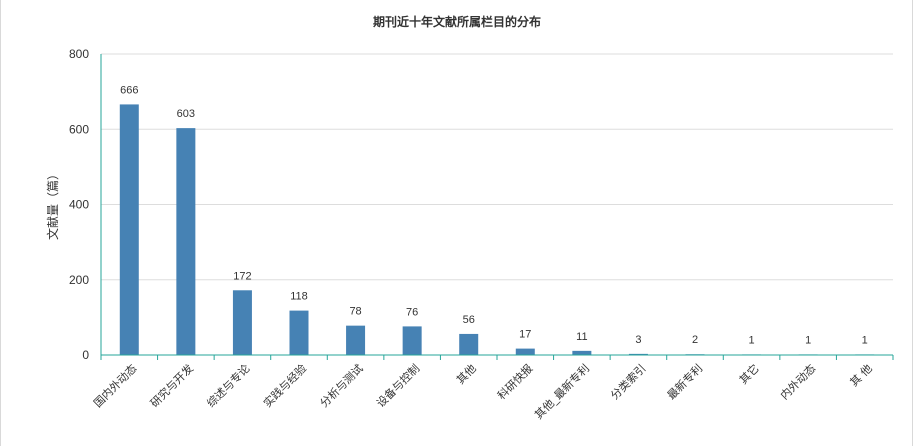 The width and height of the screenshot is (913, 446). What do you see at coordinates (186, 114) in the screenshot?
I see `bar-value-label: 603` at bounding box center [186, 114].